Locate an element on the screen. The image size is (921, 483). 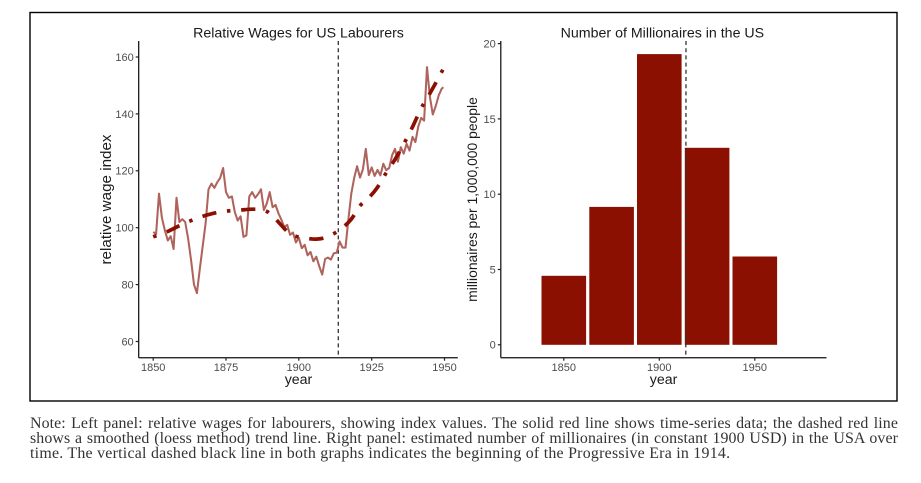
svg-text: 1925 is located at coordinates (371, 368).